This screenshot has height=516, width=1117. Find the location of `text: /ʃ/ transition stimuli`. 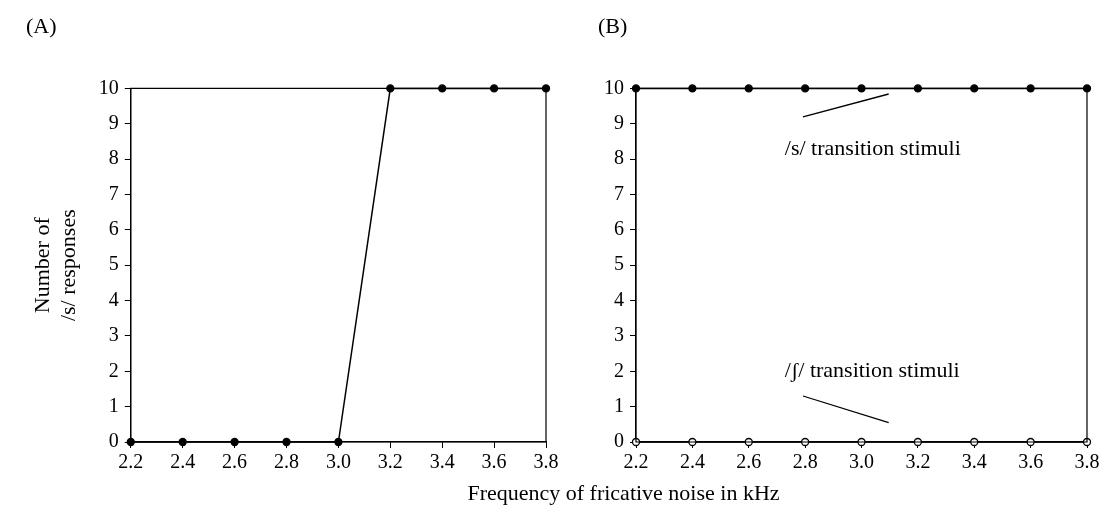

text: /ʃ/ transition stimuli is located at coordinates (872, 370).